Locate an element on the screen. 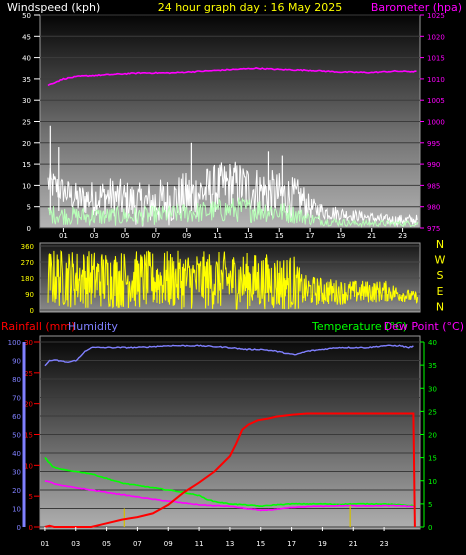 This screenshot has height=555, width=466. humidity-series is located at coordinates (229, 355).